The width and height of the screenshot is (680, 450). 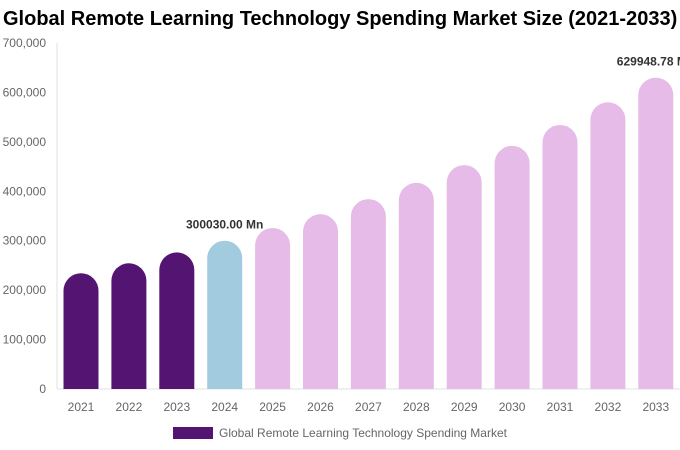 What do you see at coordinates (176, 407) in the screenshot?
I see `x-tick-label: 2023` at bounding box center [176, 407].